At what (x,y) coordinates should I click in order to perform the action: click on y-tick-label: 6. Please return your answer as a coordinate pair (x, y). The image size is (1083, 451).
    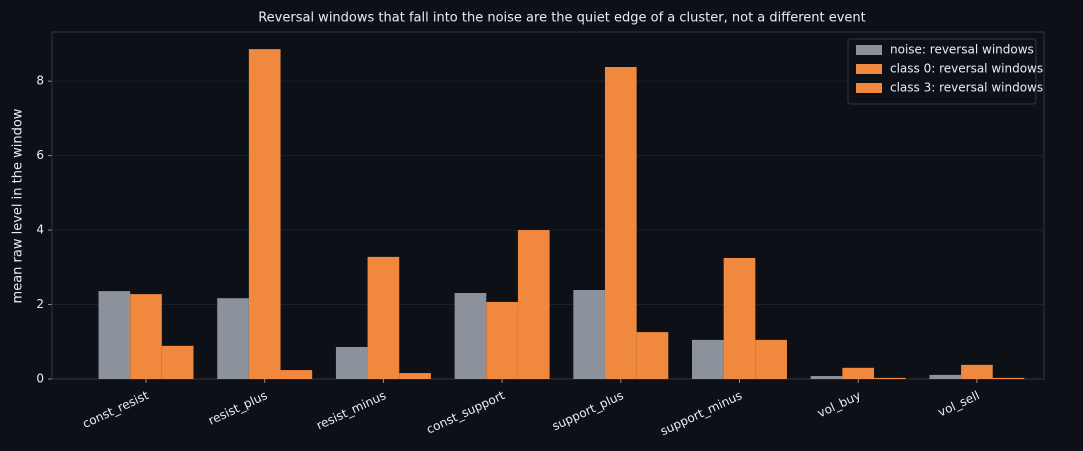
    Looking at the image, I should click on (40, 155).